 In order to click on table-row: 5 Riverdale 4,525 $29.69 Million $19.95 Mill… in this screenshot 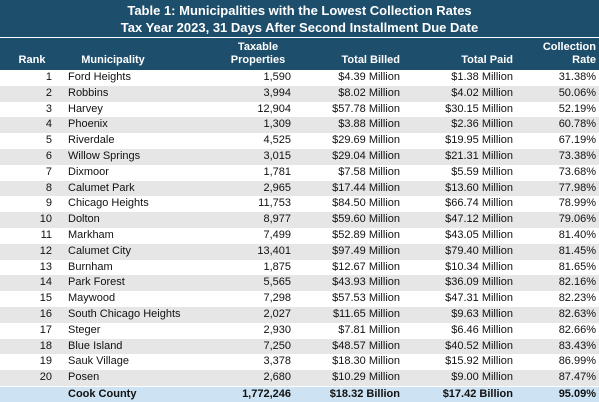, I will do `click(299, 141)`.